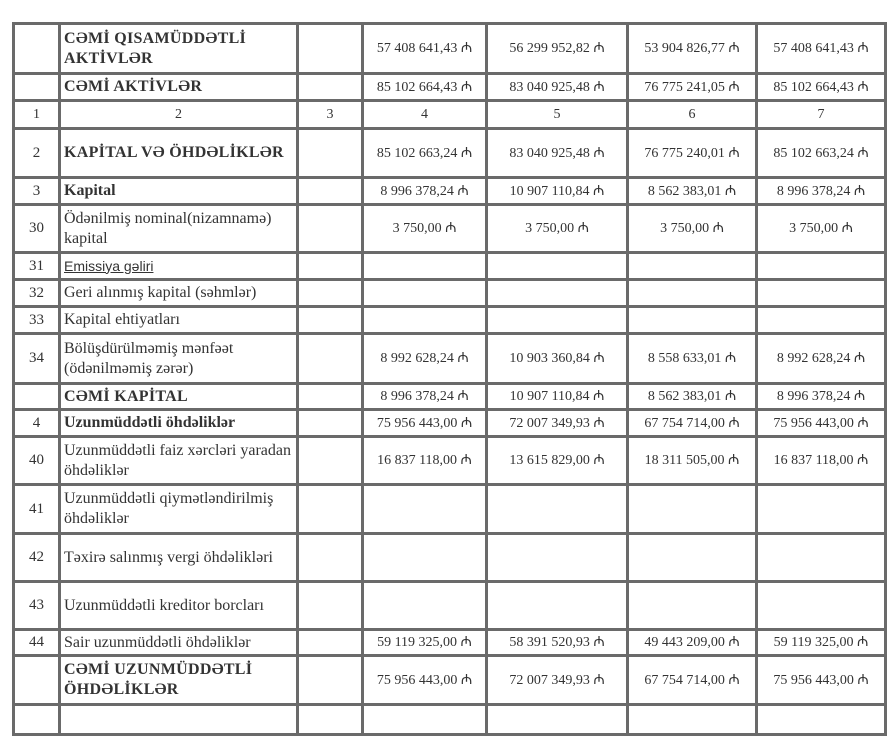  I want to click on row-value: 49 443 209,00 ₼, so click(692, 642).